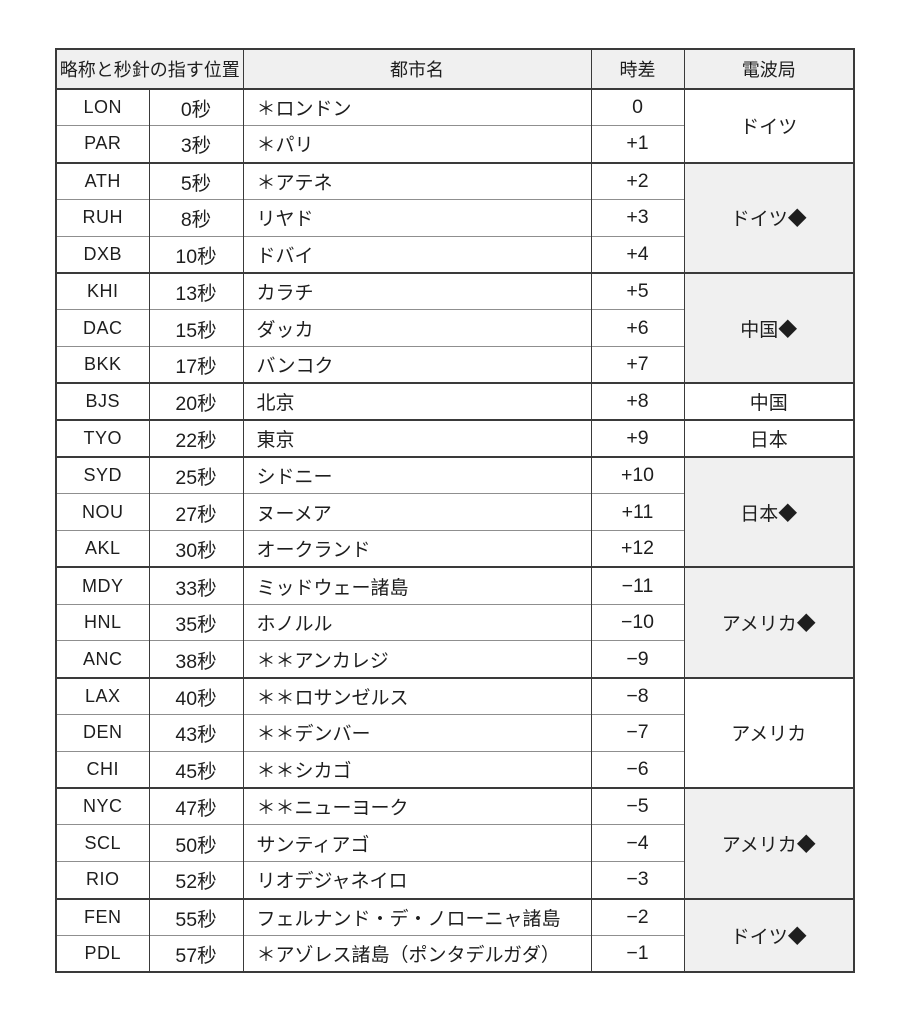  I want to click on seconds-cell: 50秒, so click(195, 843).